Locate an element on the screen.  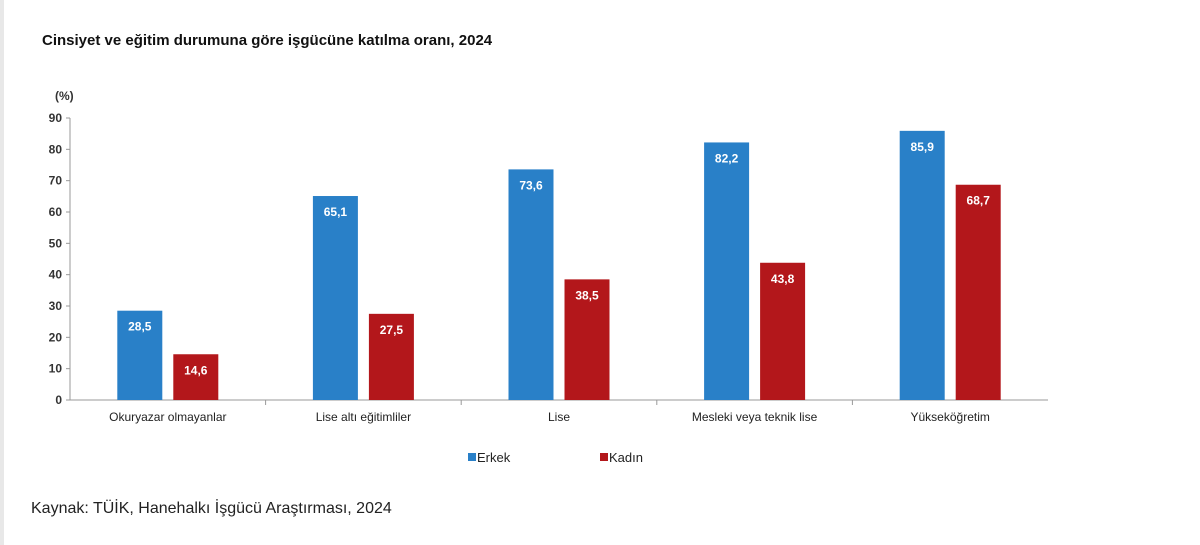
data-label: 27,5 is located at coordinates (392, 330).